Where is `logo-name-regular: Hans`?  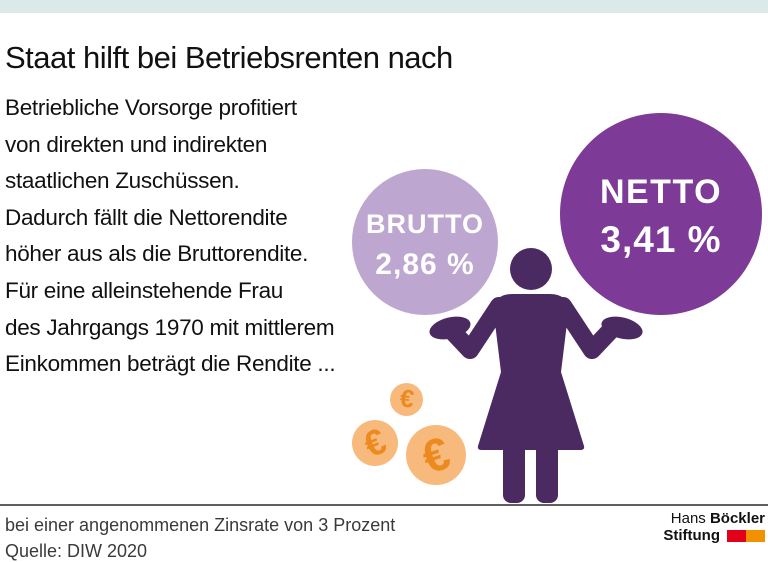
logo-name-regular: Hans is located at coordinates (688, 518).